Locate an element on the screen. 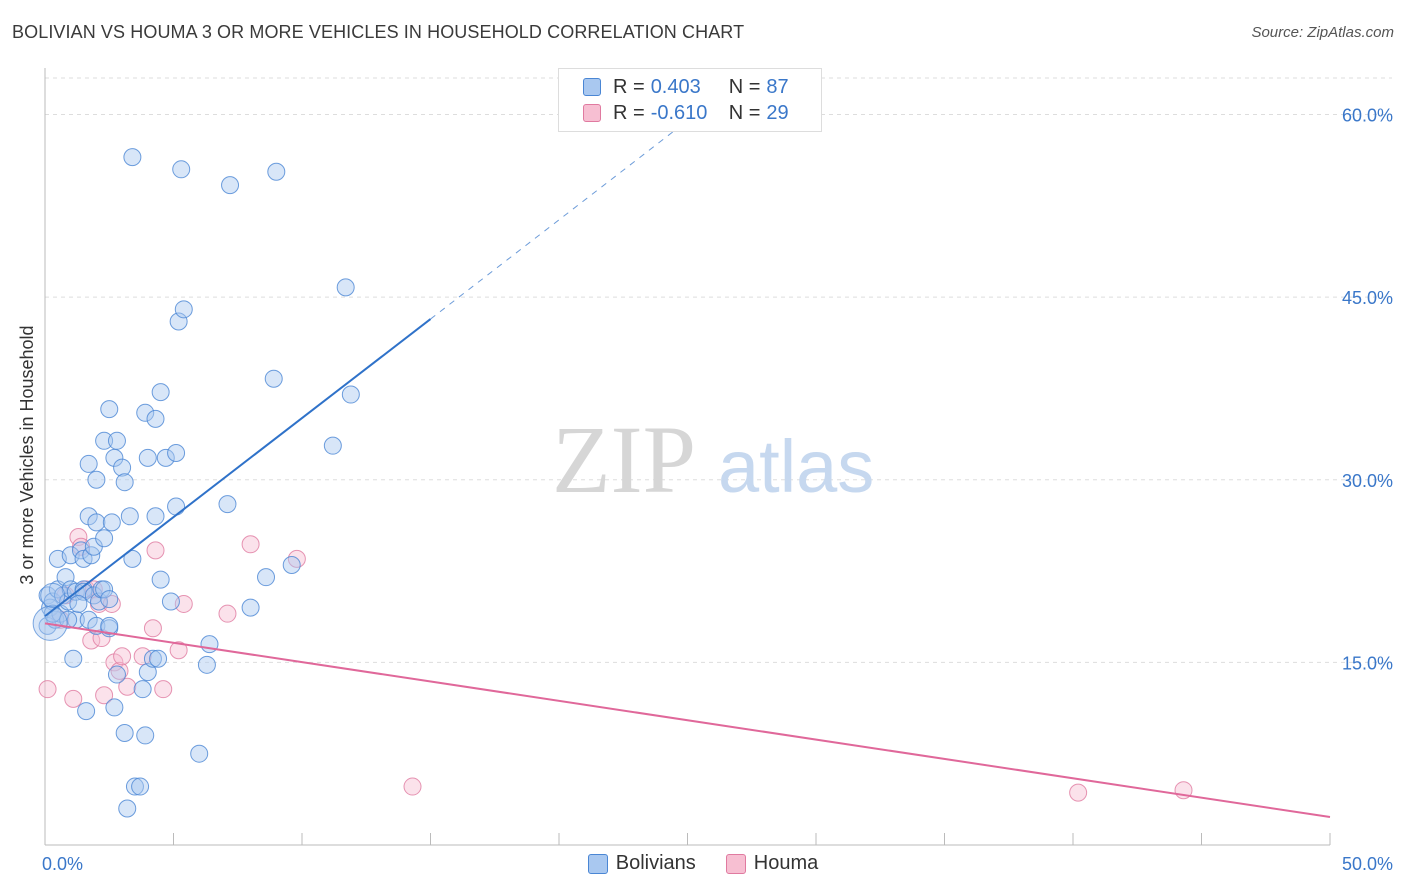 This screenshot has width=1406, height=892. y-tick-label: 60.0% is located at coordinates (1367, 116).